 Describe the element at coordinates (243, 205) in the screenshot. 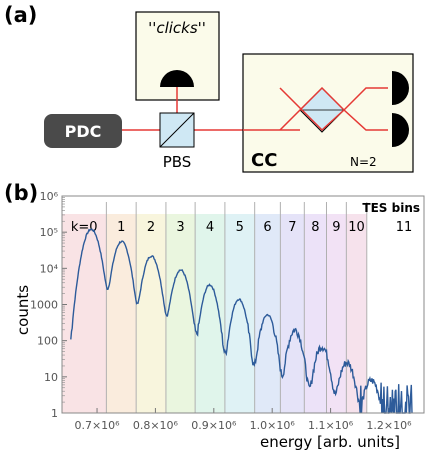

I see `bins-label-strip` at that location.